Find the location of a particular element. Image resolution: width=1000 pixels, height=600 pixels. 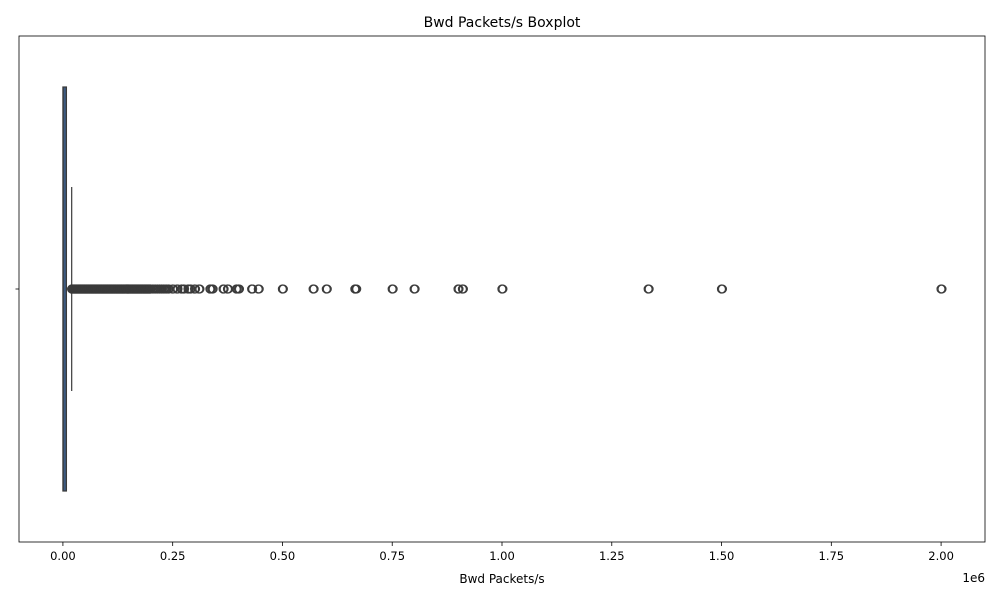

x-tick-label: 0.25 is located at coordinates (173, 556).